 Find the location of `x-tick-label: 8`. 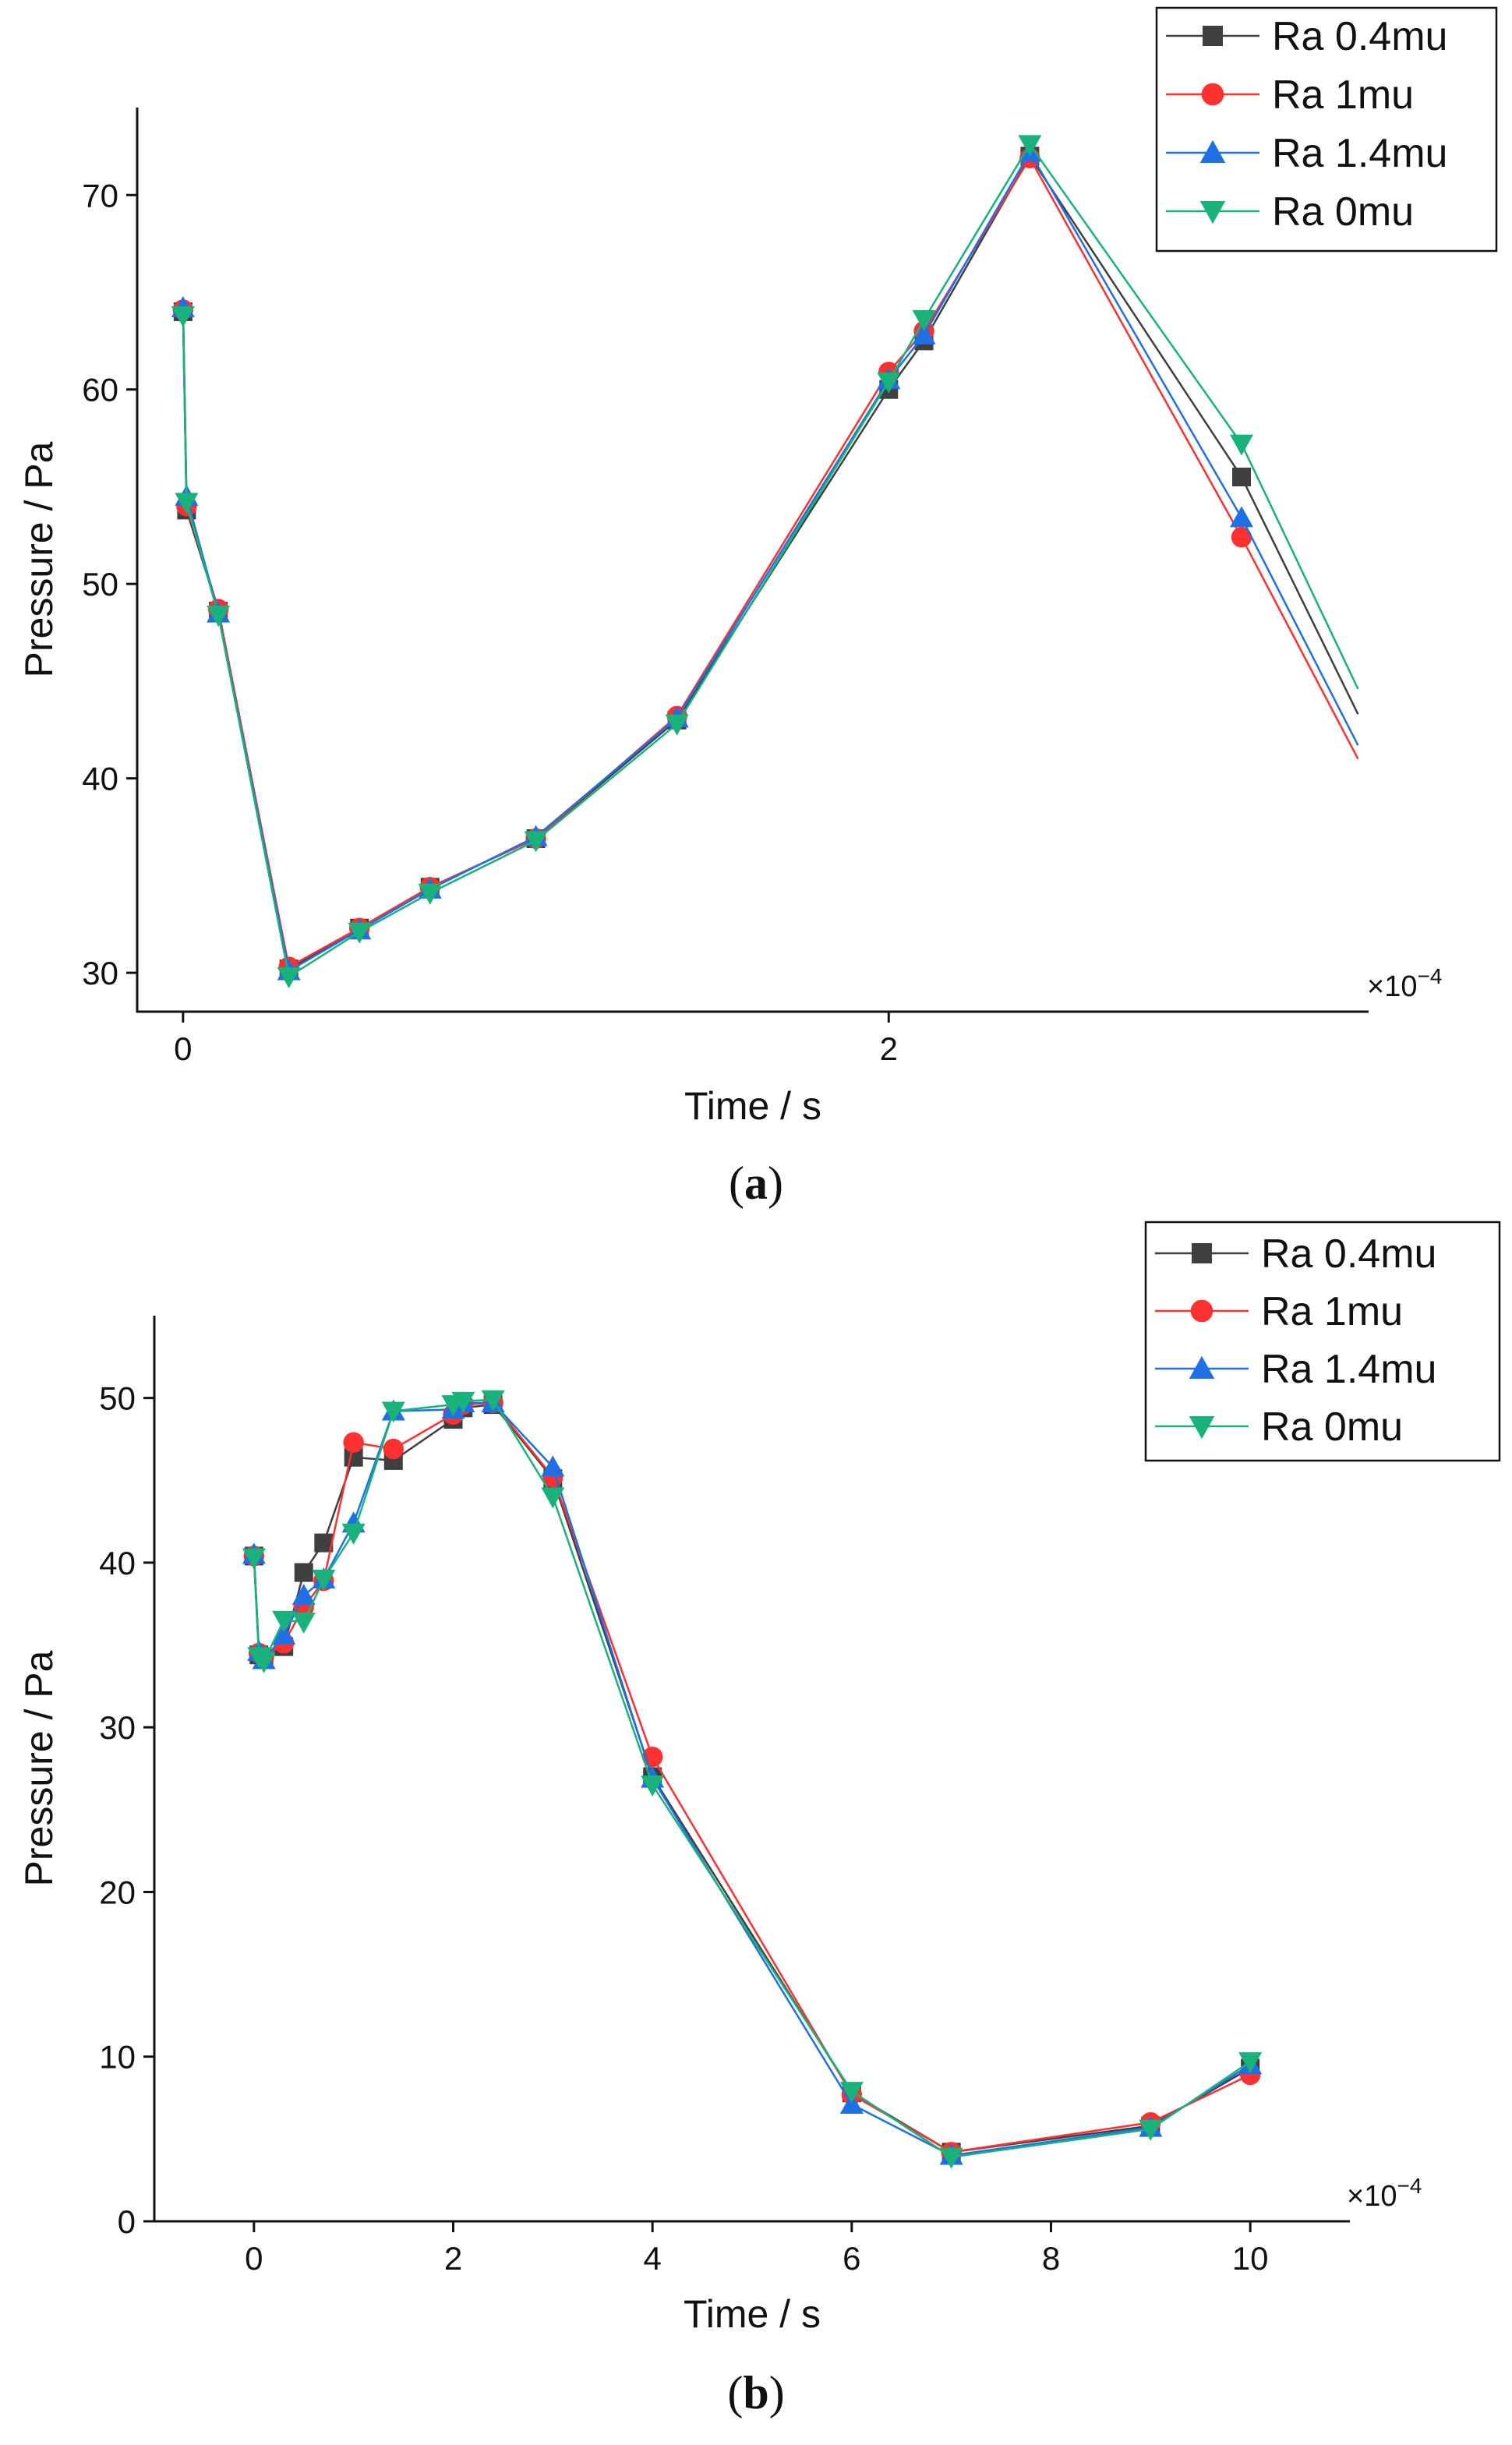

x-tick-label: 8 is located at coordinates (1051, 2258).